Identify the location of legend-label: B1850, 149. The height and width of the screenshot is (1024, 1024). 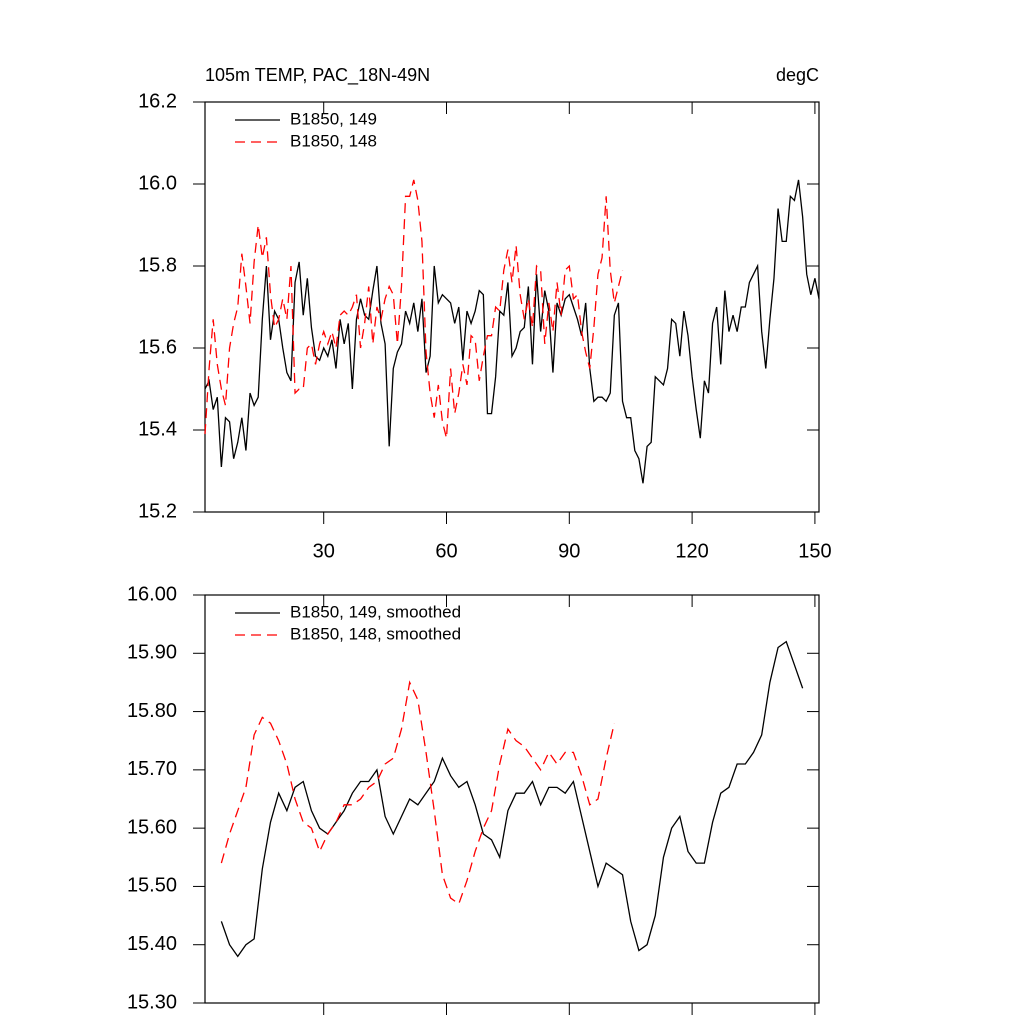
(333, 118).